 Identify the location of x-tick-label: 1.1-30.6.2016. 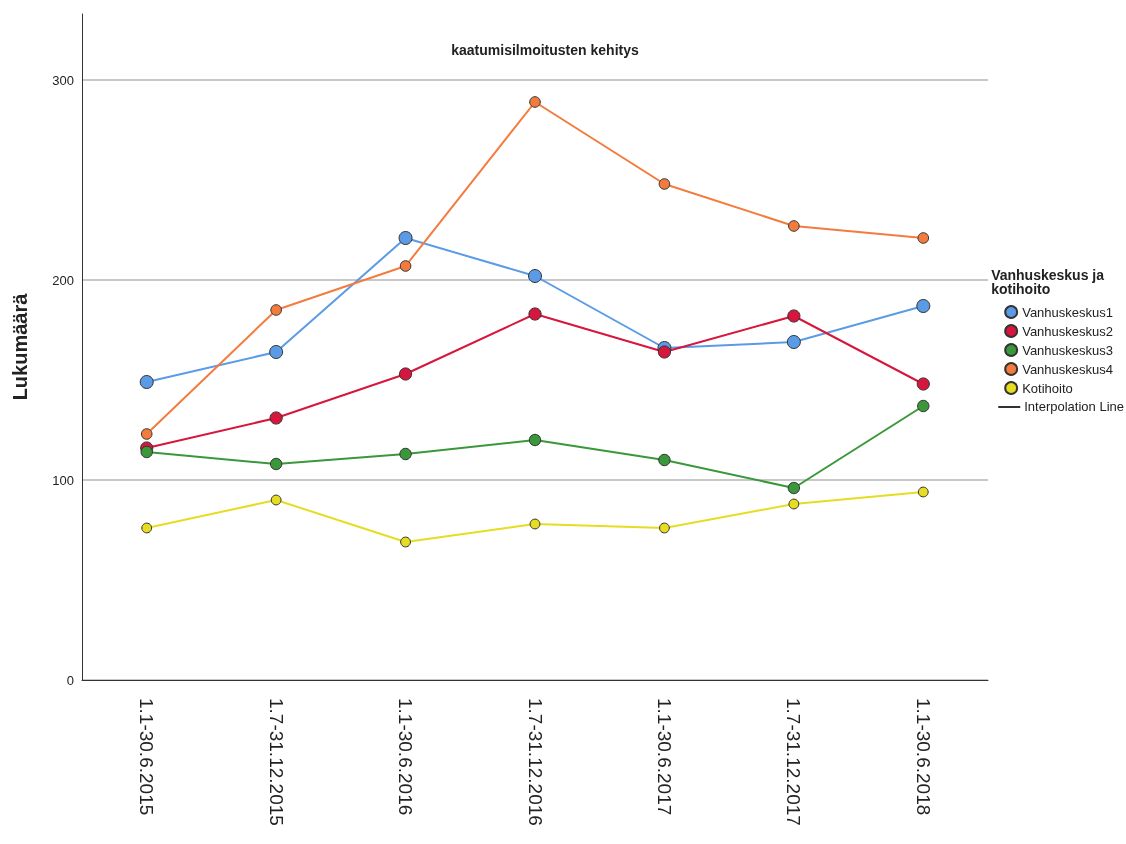
(406, 757).